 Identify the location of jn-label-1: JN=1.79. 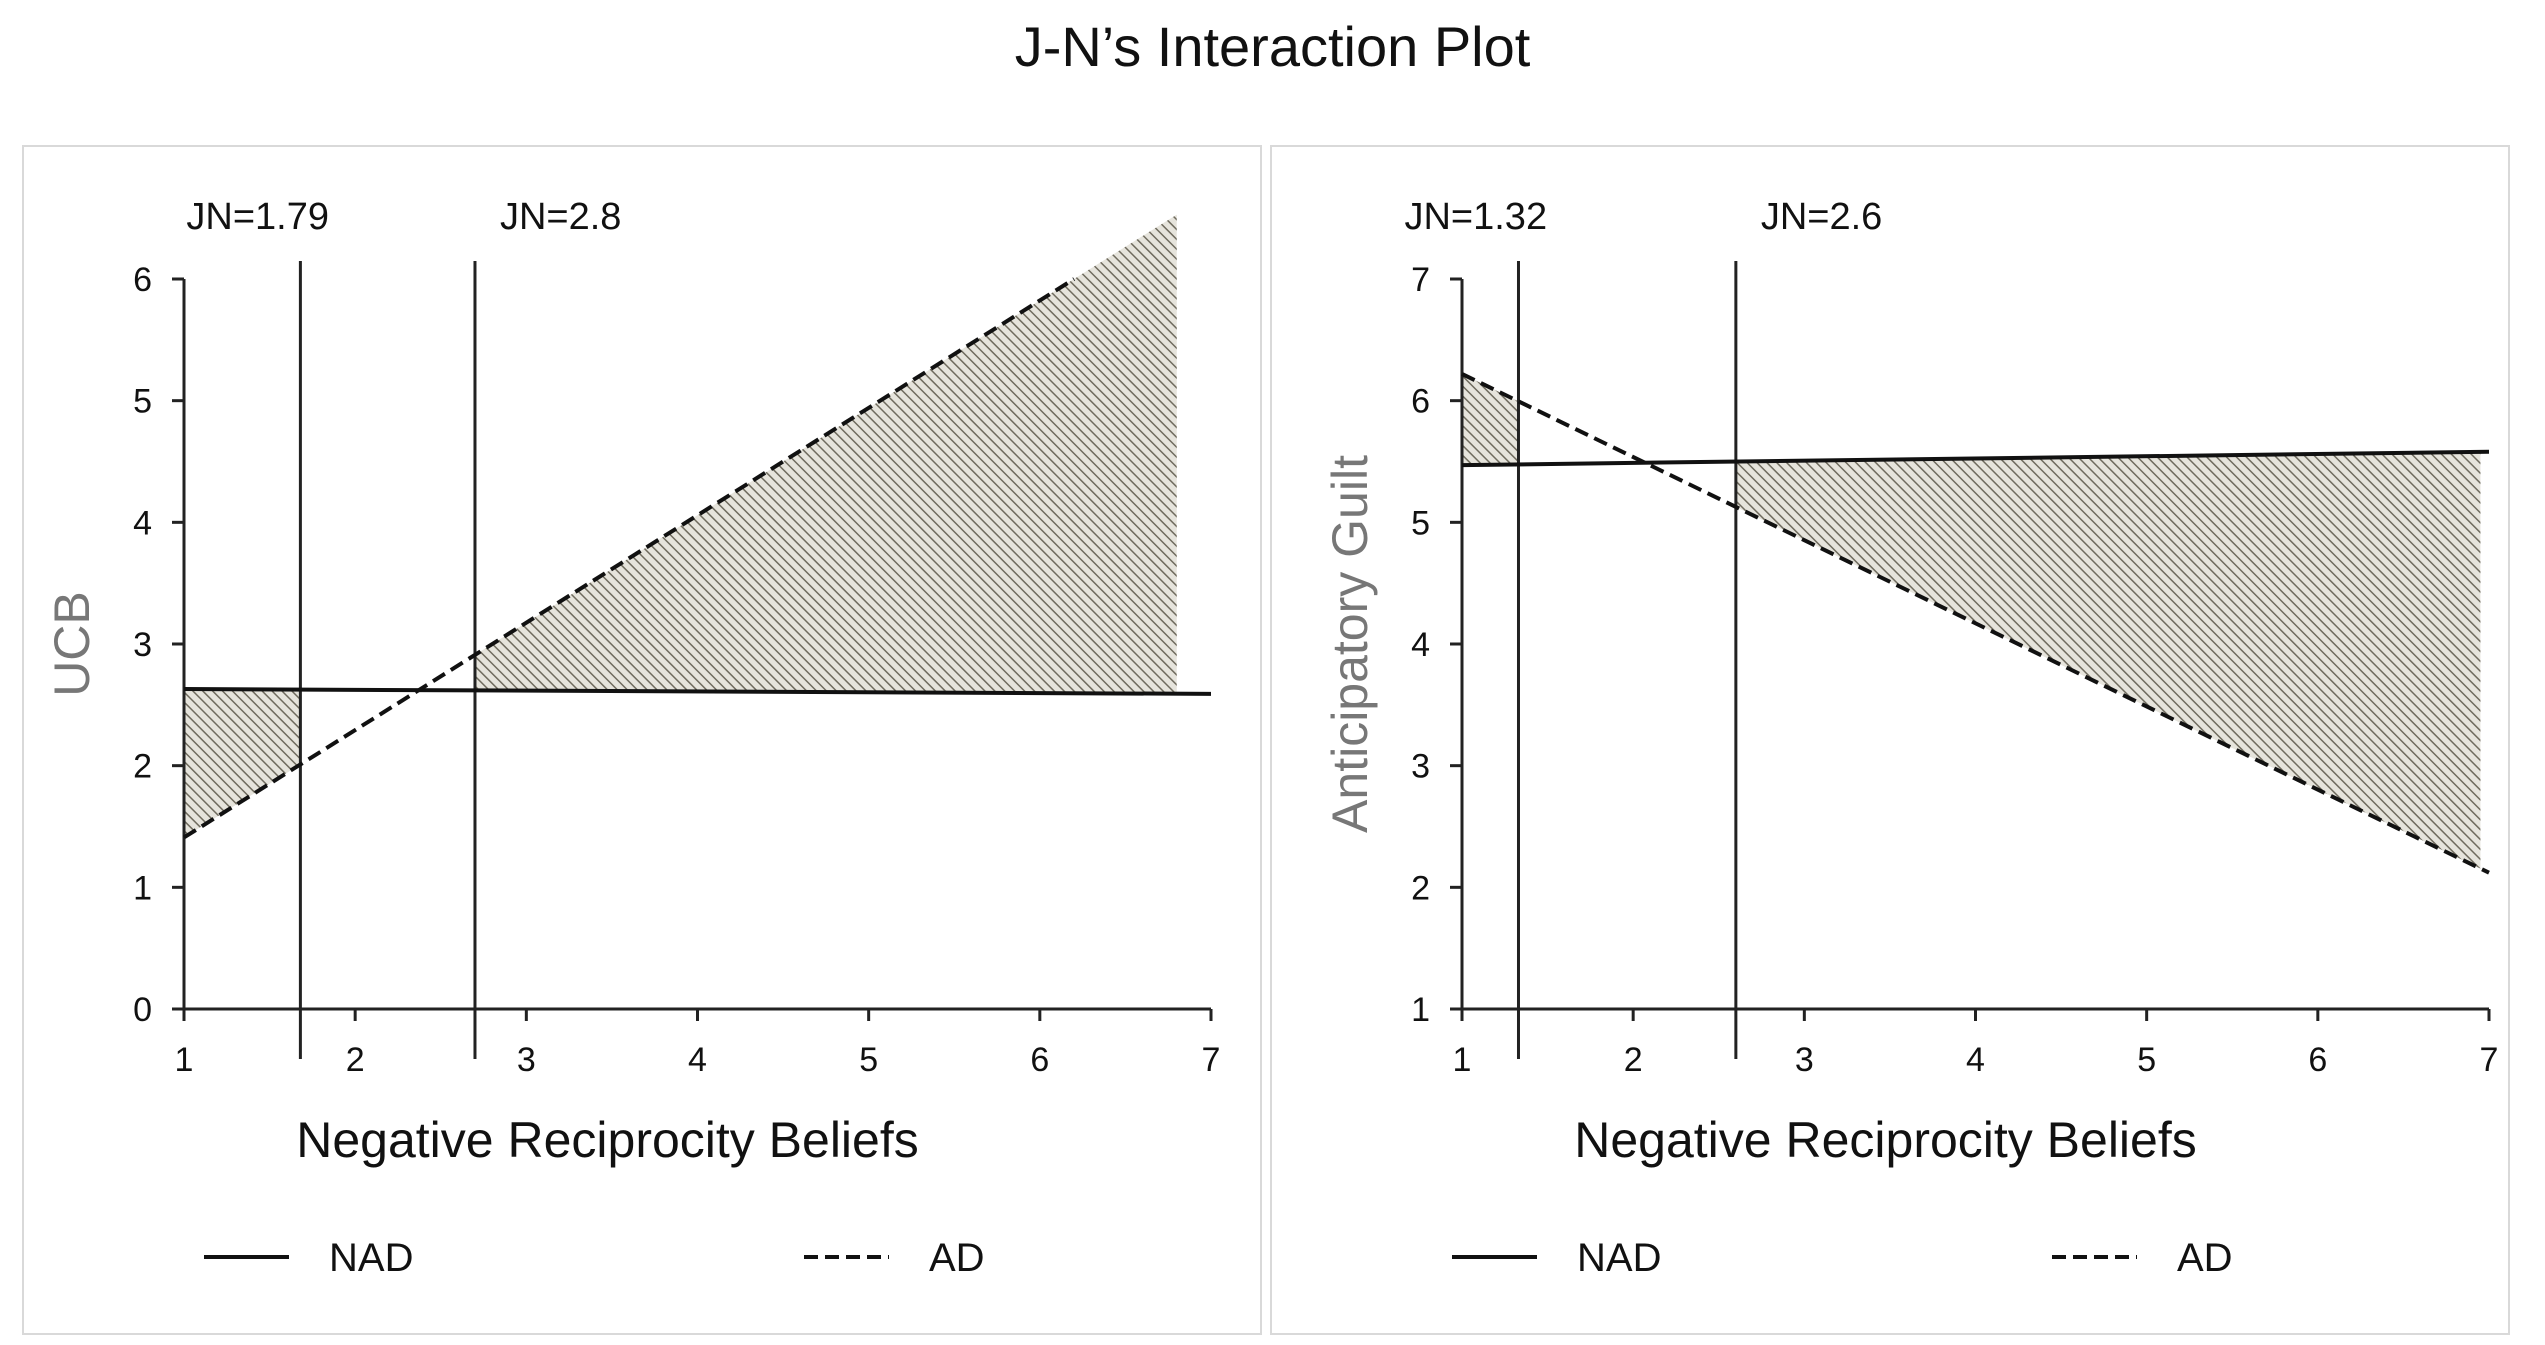
(257, 217).